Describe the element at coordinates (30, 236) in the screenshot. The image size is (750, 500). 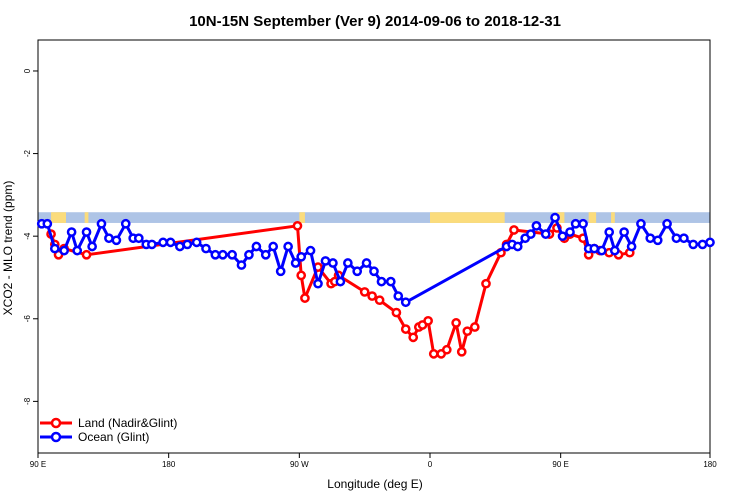
I see `y-axis: 0 -2 -4 -6 -8` at that location.